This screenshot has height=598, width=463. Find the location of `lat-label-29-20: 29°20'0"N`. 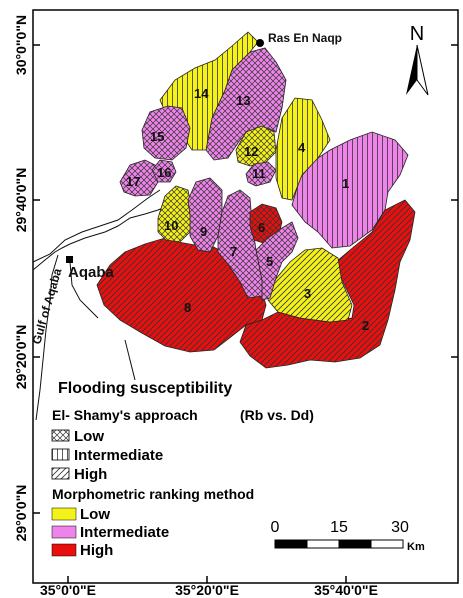

lat-label-29-20: 29°20'0"N is located at coordinates (21, 357).